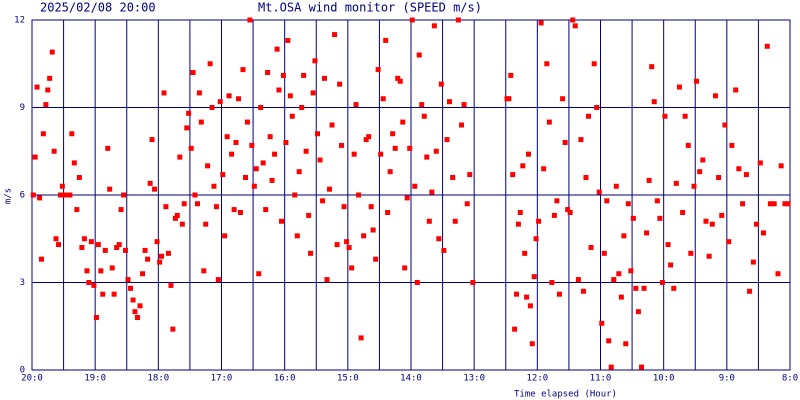  Describe the element at coordinates (370, 8) in the screenshot. I see `chart-title: Mt.OSA wind monitor (SPEED m/s)` at that location.